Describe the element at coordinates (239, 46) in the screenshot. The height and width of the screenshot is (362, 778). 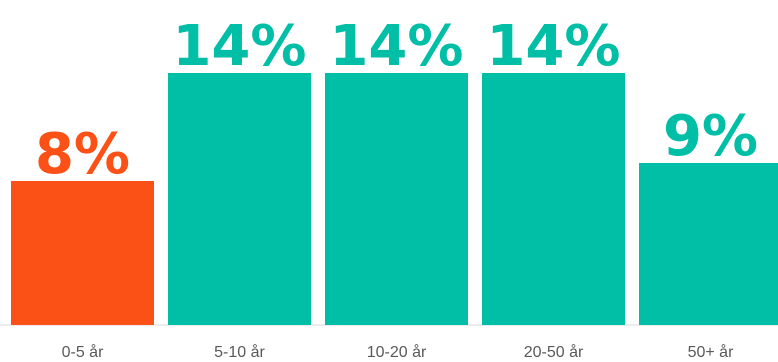
I see `value-label-2: 14%` at that location.